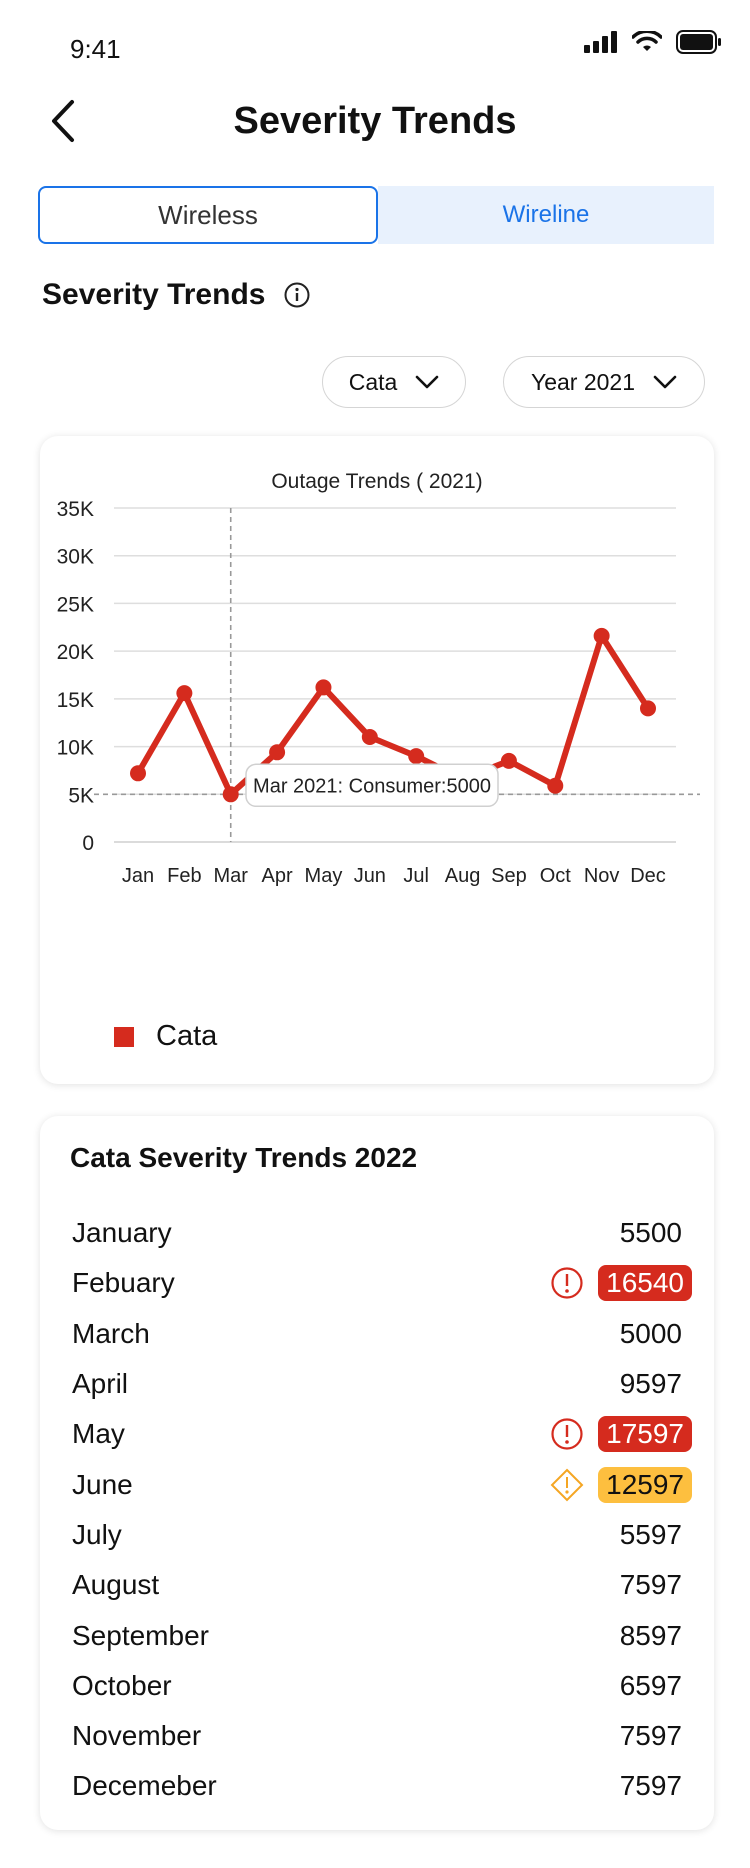 The width and height of the screenshot is (750, 1868). Describe the element at coordinates (75, 700) in the screenshot. I see `y-tick-label: 15K` at that location.